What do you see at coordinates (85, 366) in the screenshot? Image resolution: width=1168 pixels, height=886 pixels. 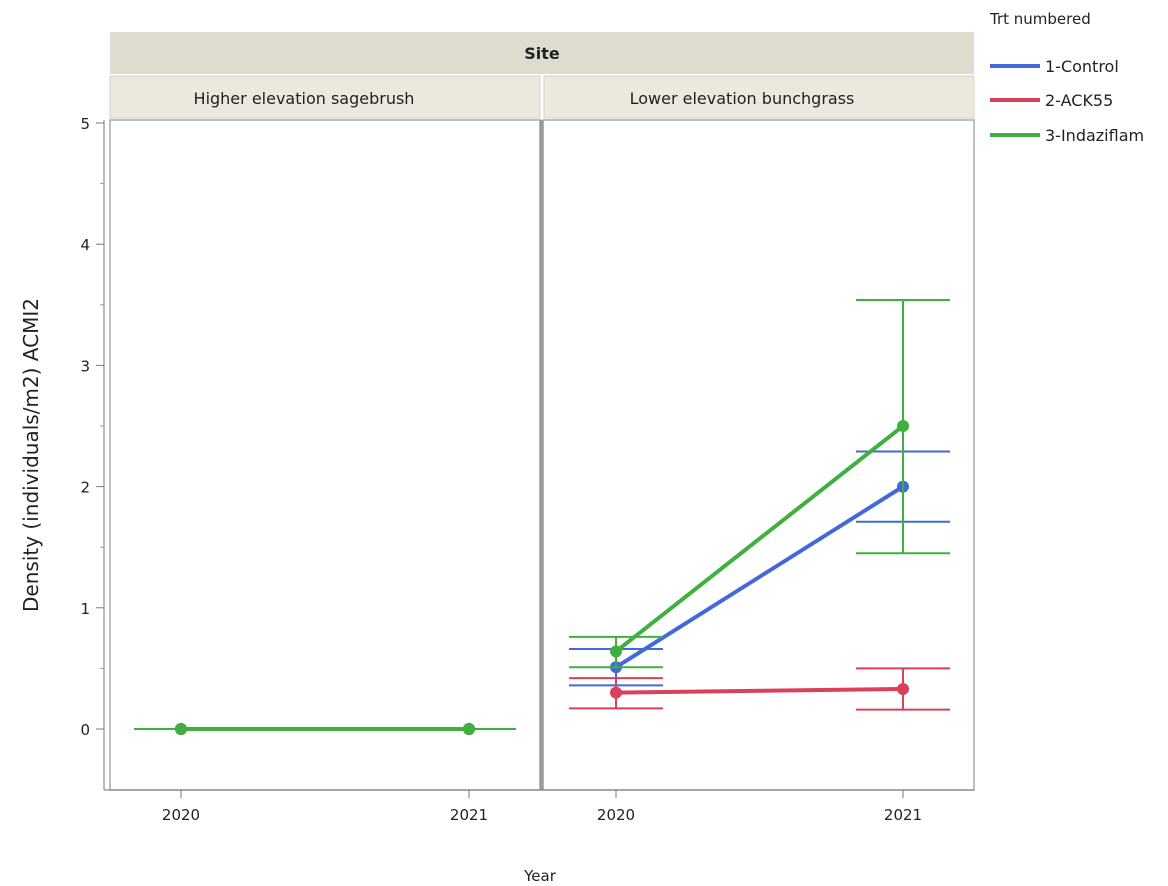 I see `y-tick-label: 3` at bounding box center [85, 366].